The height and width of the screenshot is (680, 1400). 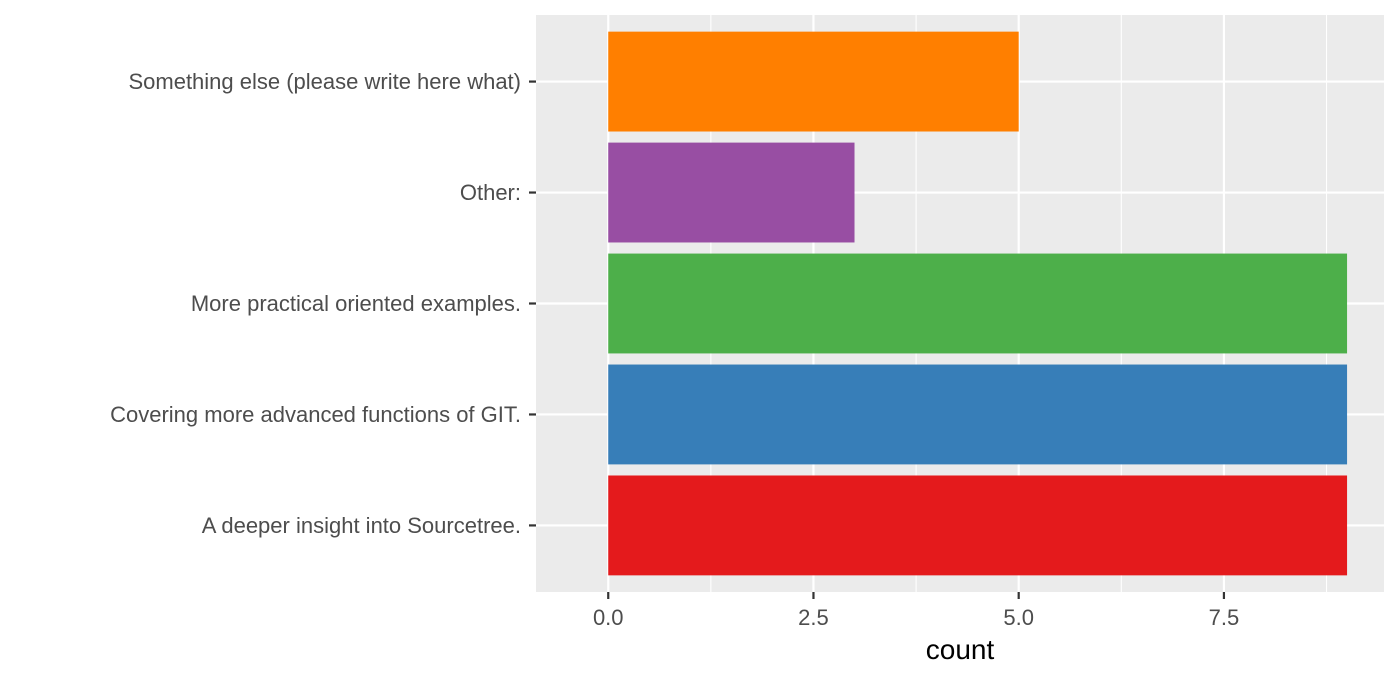 What do you see at coordinates (361, 525) in the screenshot?
I see `y-tick-label: A deeper insight into Sourcetree.` at bounding box center [361, 525].